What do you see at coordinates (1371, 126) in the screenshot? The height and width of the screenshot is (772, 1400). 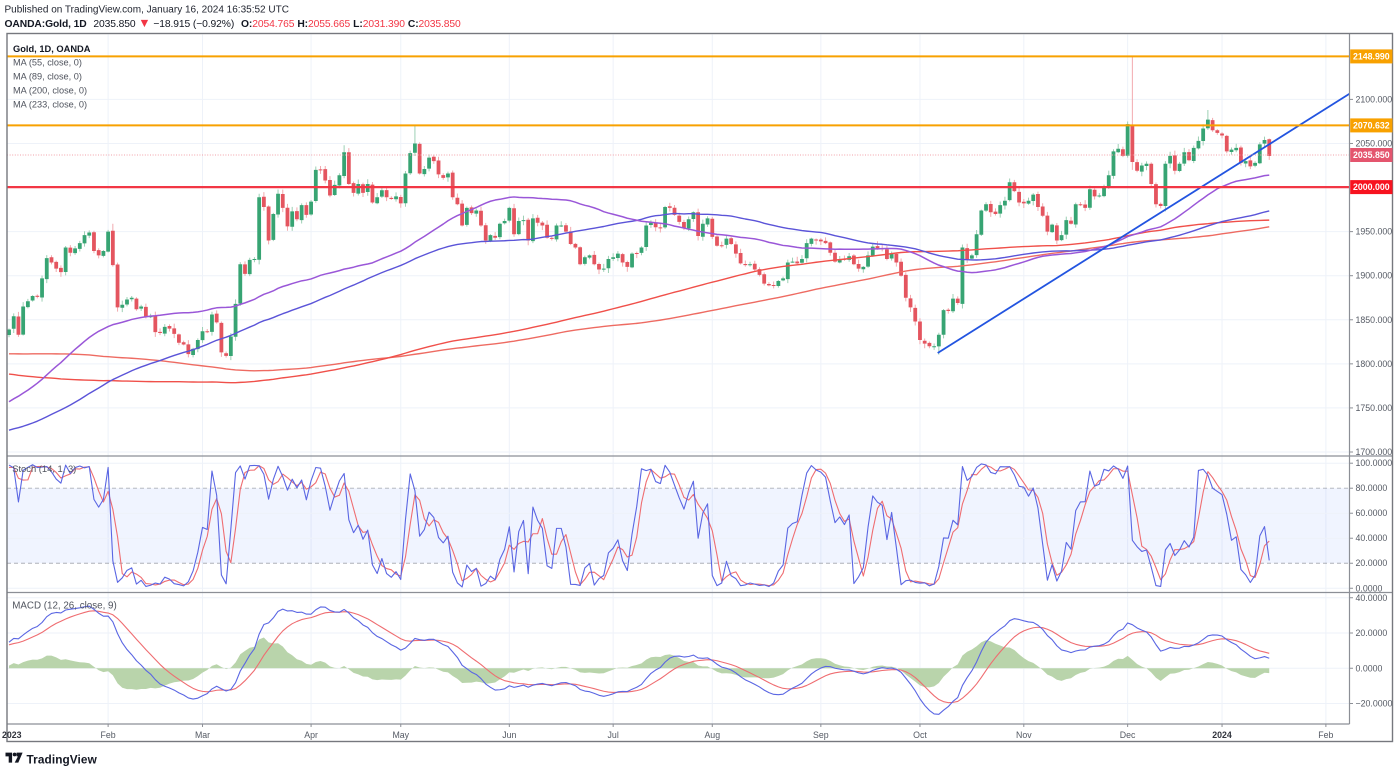 I see `svg-text: 2070.632` at bounding box center [1371, 126].